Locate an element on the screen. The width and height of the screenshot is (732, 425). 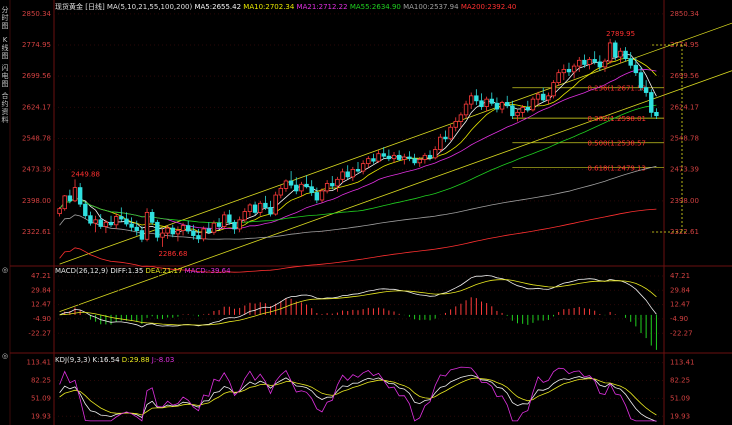
macd-tick-left: 47.21 is located at coordinates (41, 276).